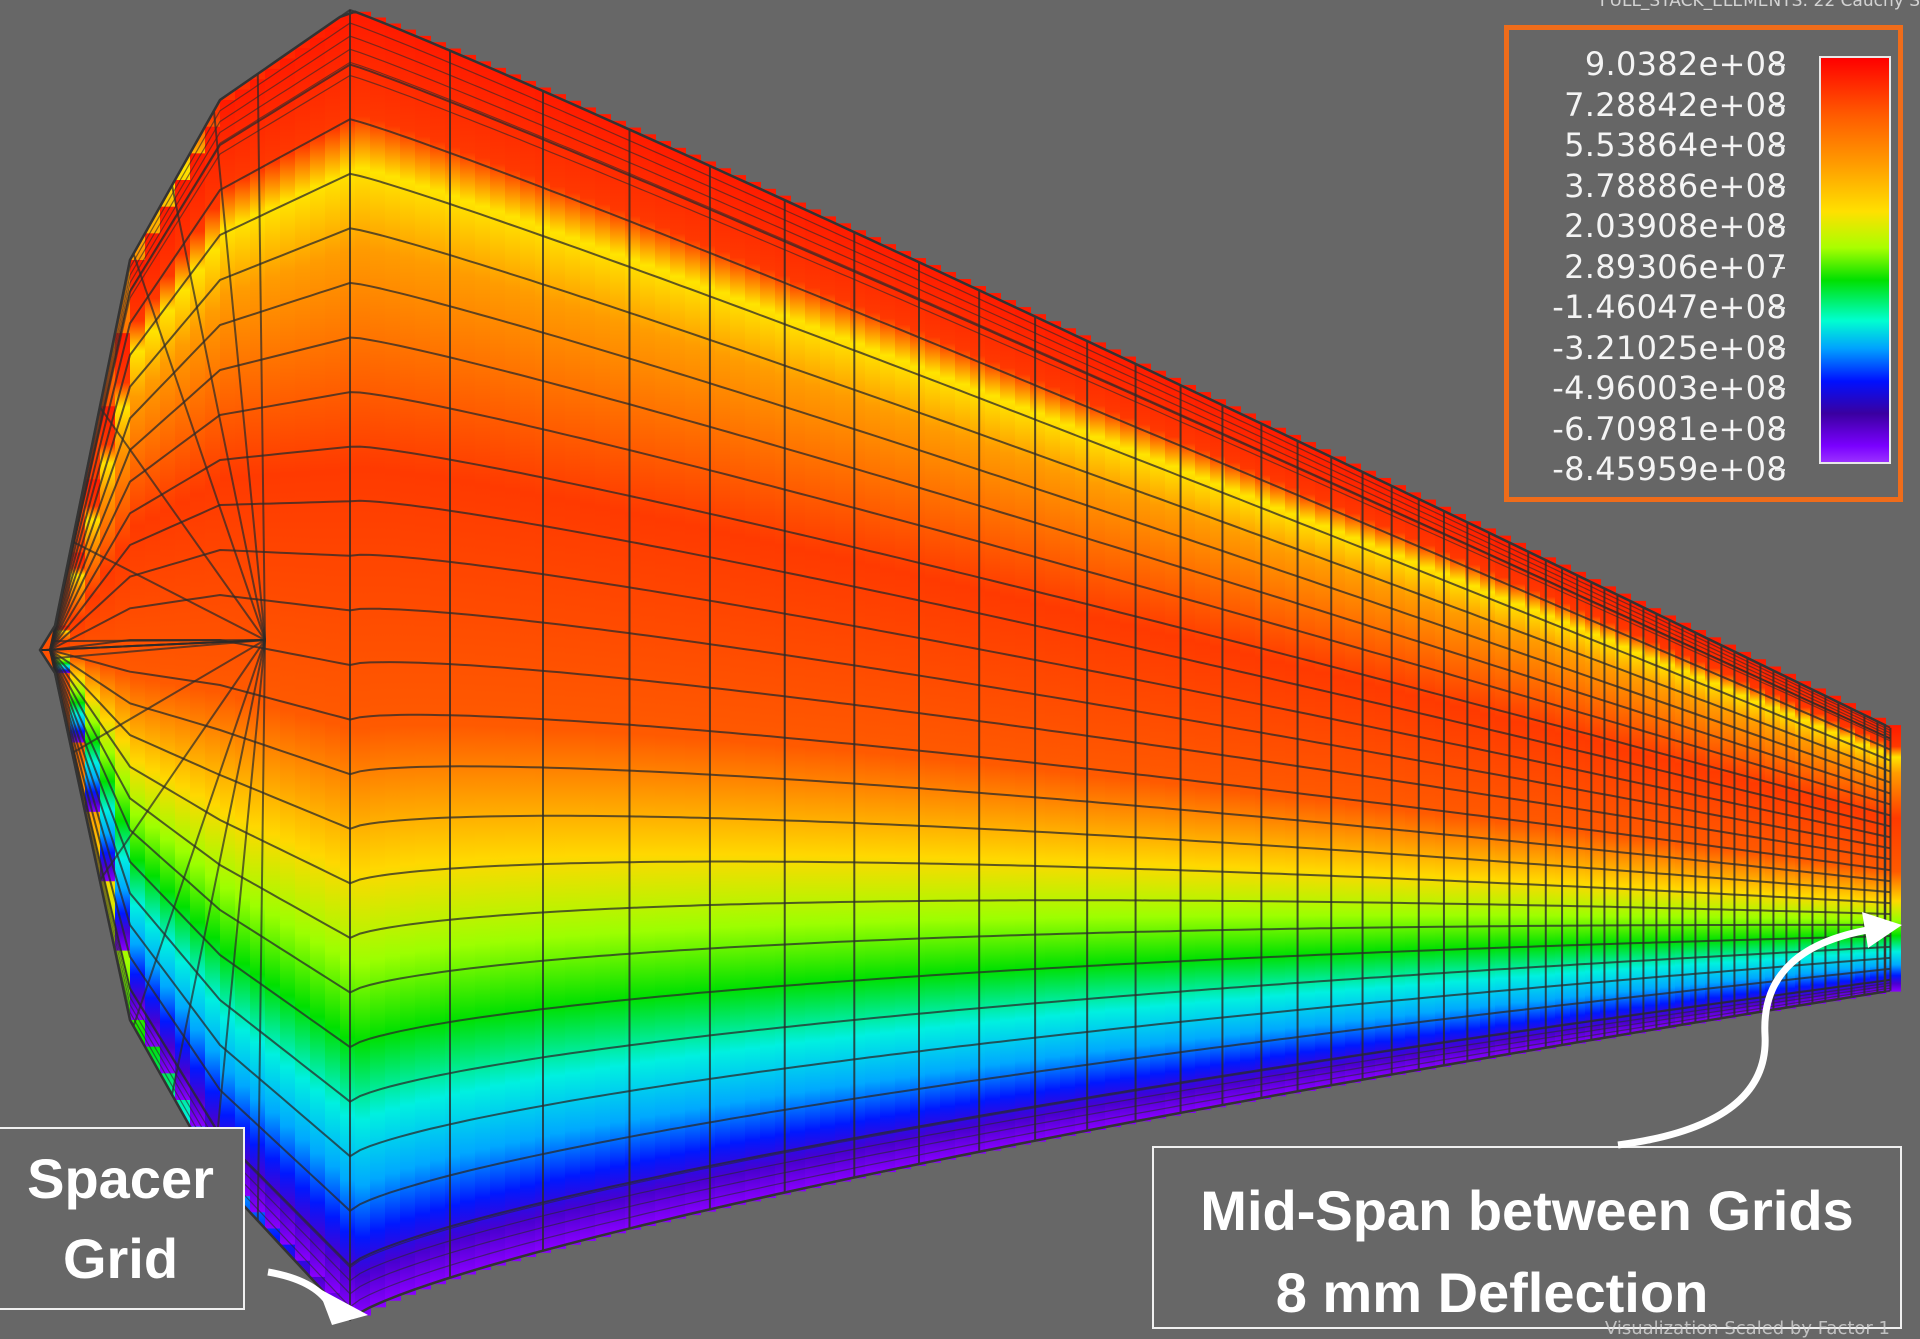 This screenshot has width=1920, height=1339. What do you see at coordinates (1669, 428) in the screenshot?
I see `legend-label: -6.70981e+08` at bounding box center [1669, 428].